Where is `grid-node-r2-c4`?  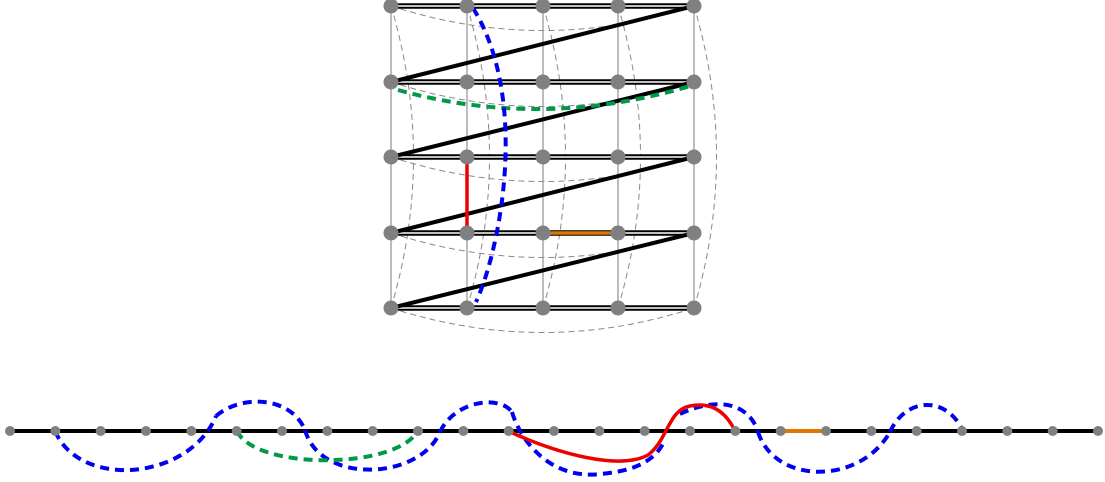
grid-node-r2-c4 is located at coordinates (618, 82).